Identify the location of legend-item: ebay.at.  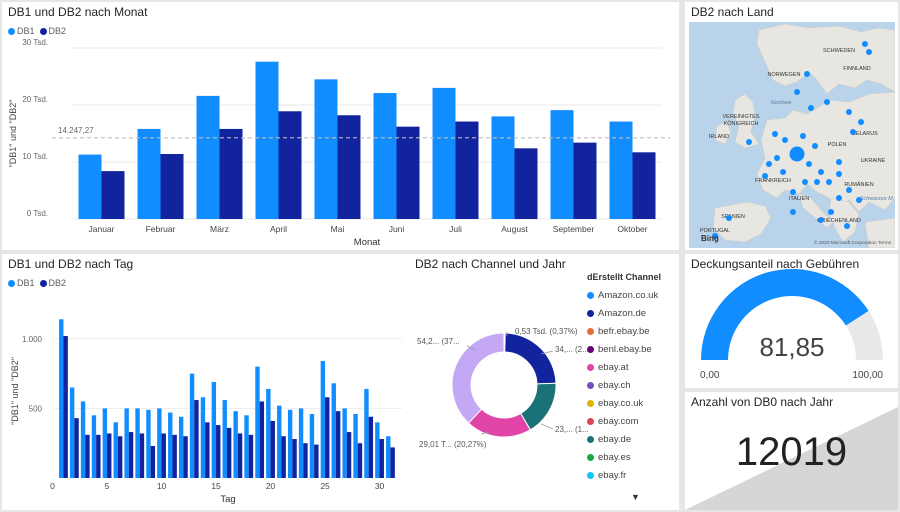
(633, 367).